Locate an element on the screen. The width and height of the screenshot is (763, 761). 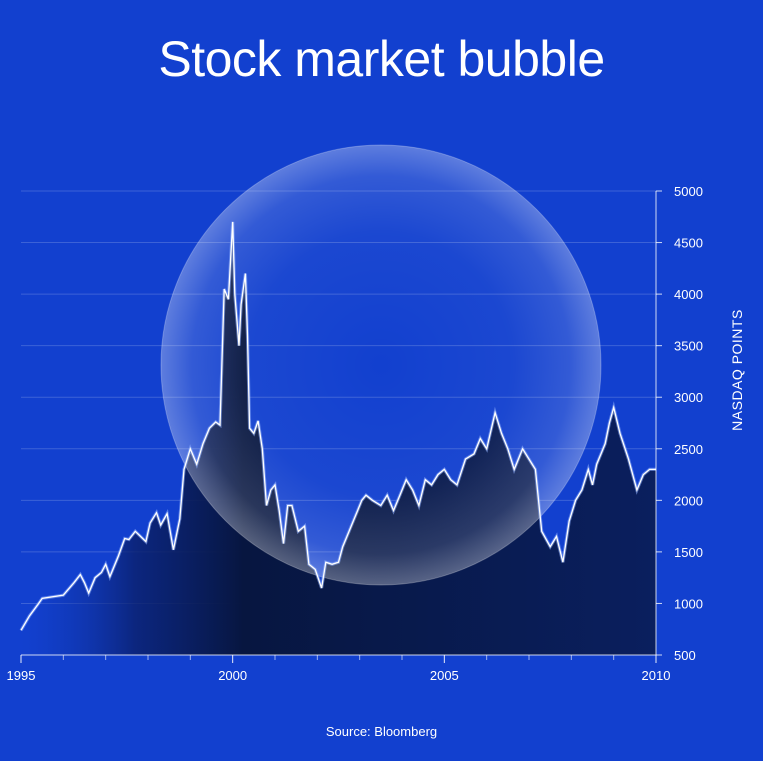
y-tick-label: 3500 is located at coordinates (688, 346).